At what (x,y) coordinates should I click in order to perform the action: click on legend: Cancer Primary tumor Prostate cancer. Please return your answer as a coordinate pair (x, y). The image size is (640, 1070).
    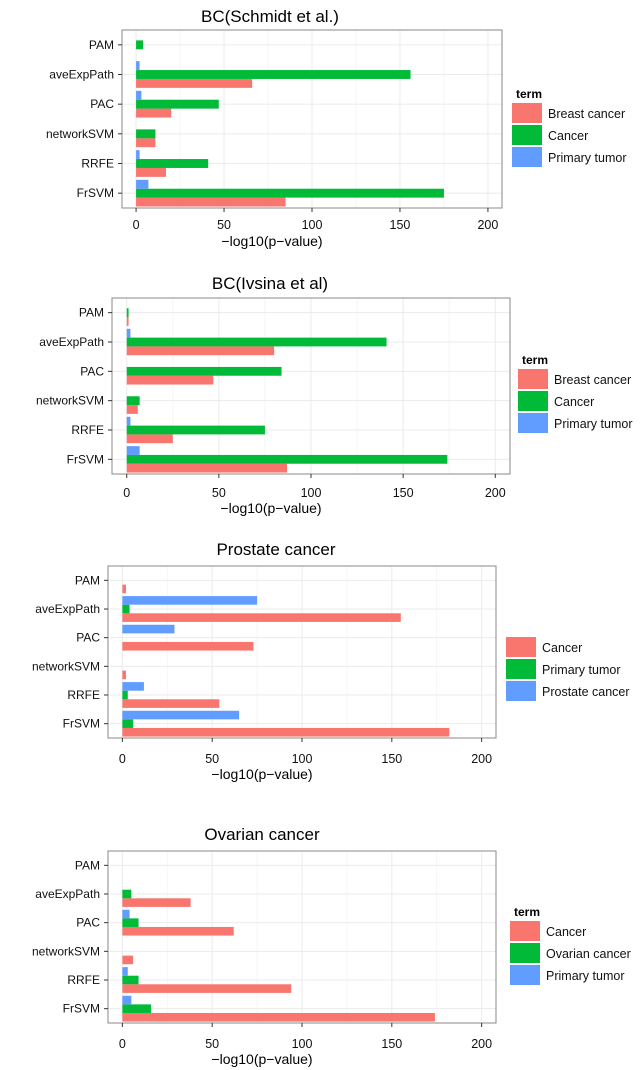
    Looking at the image, I should click on (568, 669).